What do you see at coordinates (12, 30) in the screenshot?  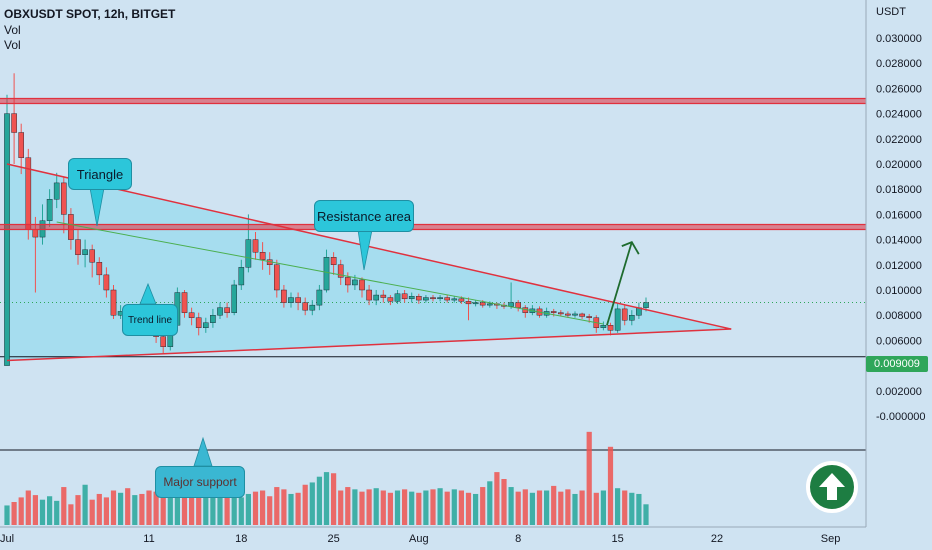 I see `volume-indicator-label: Vol` at bounding box center [12, 30].